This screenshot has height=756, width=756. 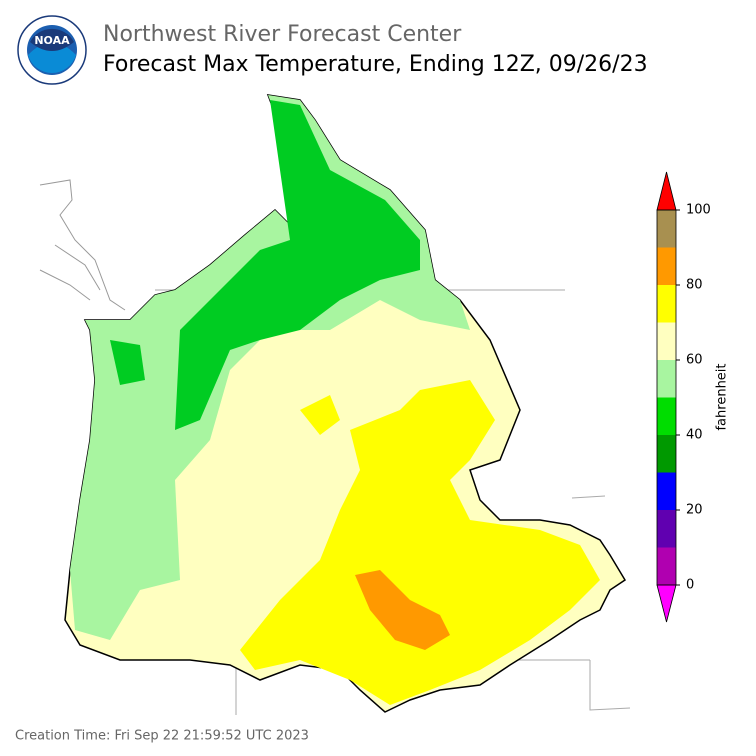 I want to click on colorbar-tick-label: 60, so click(x=694, y=360).